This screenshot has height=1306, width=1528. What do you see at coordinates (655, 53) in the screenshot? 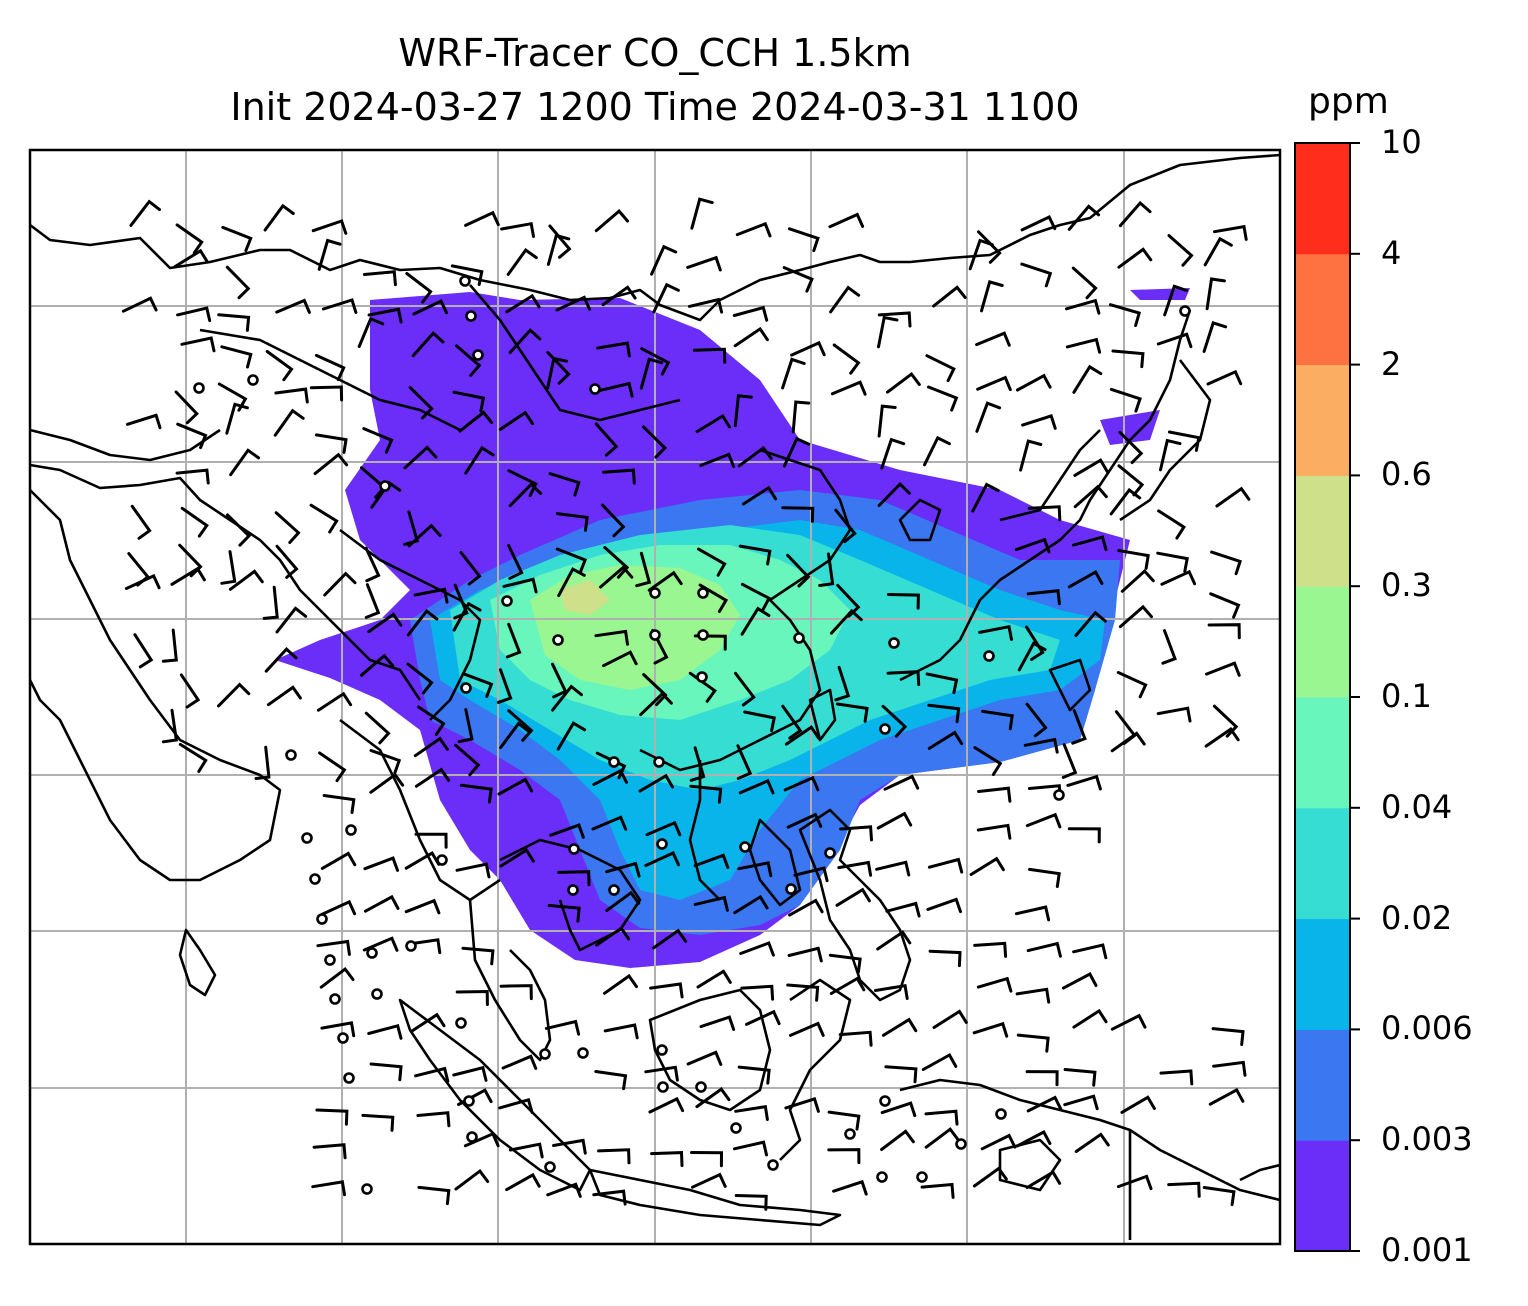
I see `map-title-line-1: WRF-Tracer CO_CCH 1.5km` at bounding box center [655, 53].